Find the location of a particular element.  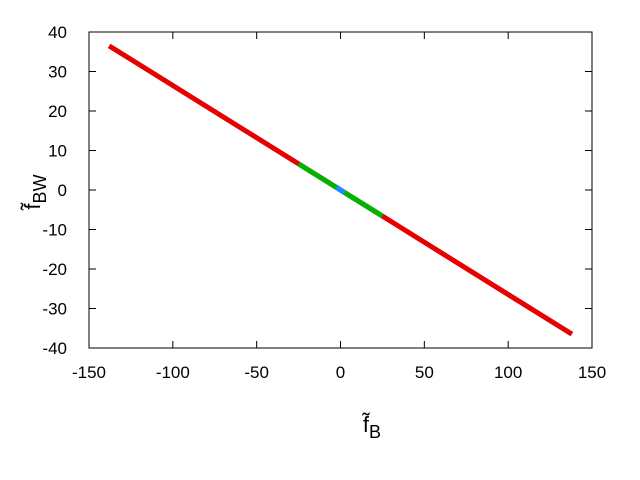

y-tick-label: 30 is located at coordinates (57, 72).